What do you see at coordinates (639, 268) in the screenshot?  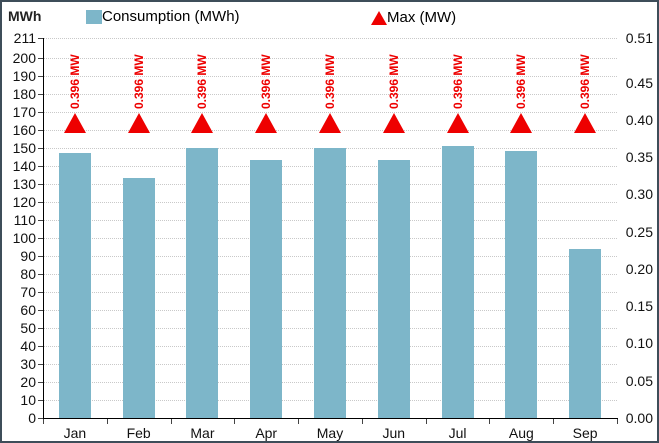 I see `right-axis-tick-label: 0.20` at bounding box center [639, 268].